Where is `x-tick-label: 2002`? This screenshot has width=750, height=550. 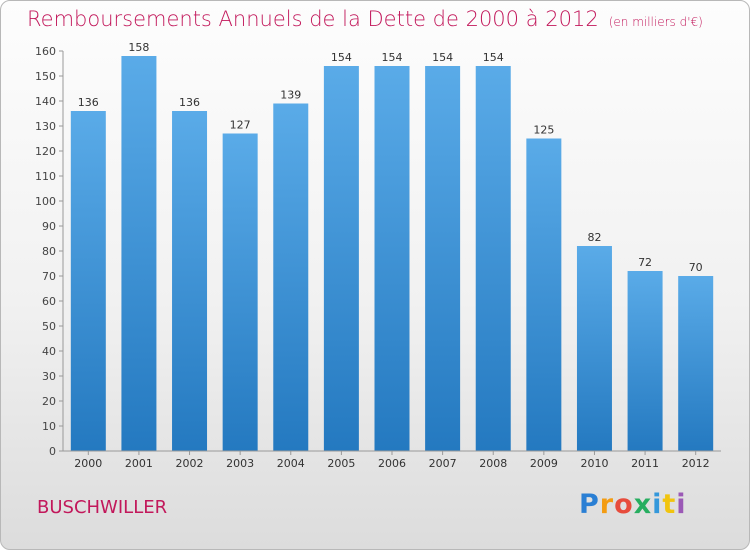
x-tick-label: 2002 is located at coordinates (190, 463).